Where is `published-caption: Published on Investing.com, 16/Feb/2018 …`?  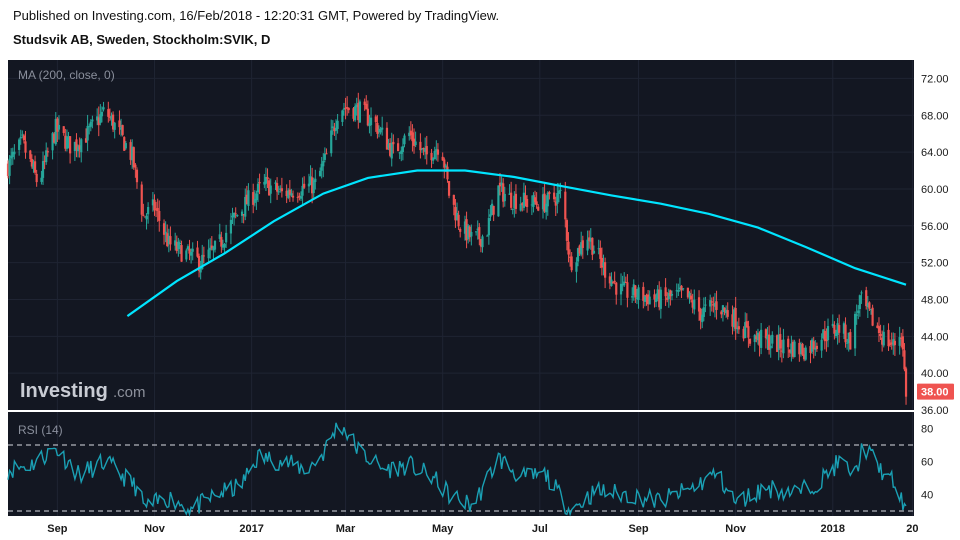 published-caption: Published on Investing.com, 16/Feb/2018 … is located at coordinates (256, 15).